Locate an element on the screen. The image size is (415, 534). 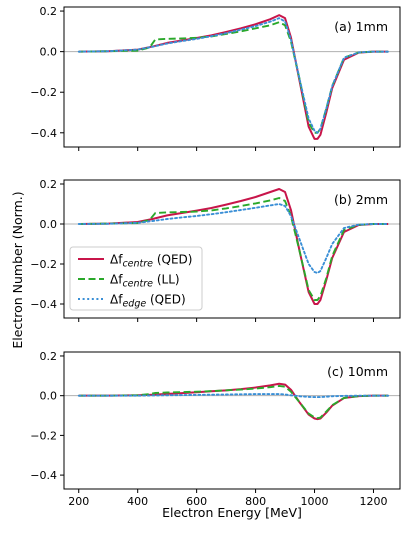
x-tick-label: 400 is located at coordinates (137, 501).